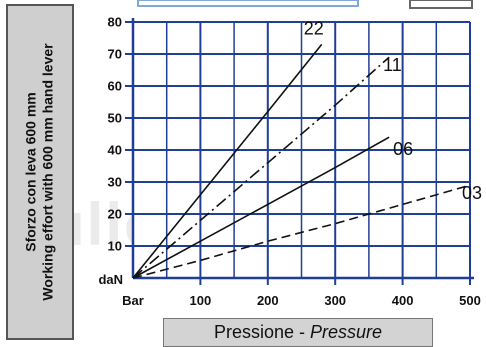 The width and height of the screenshot is (486, 347). I want to click on x-axis-label-sep: -, so click(302, 332).